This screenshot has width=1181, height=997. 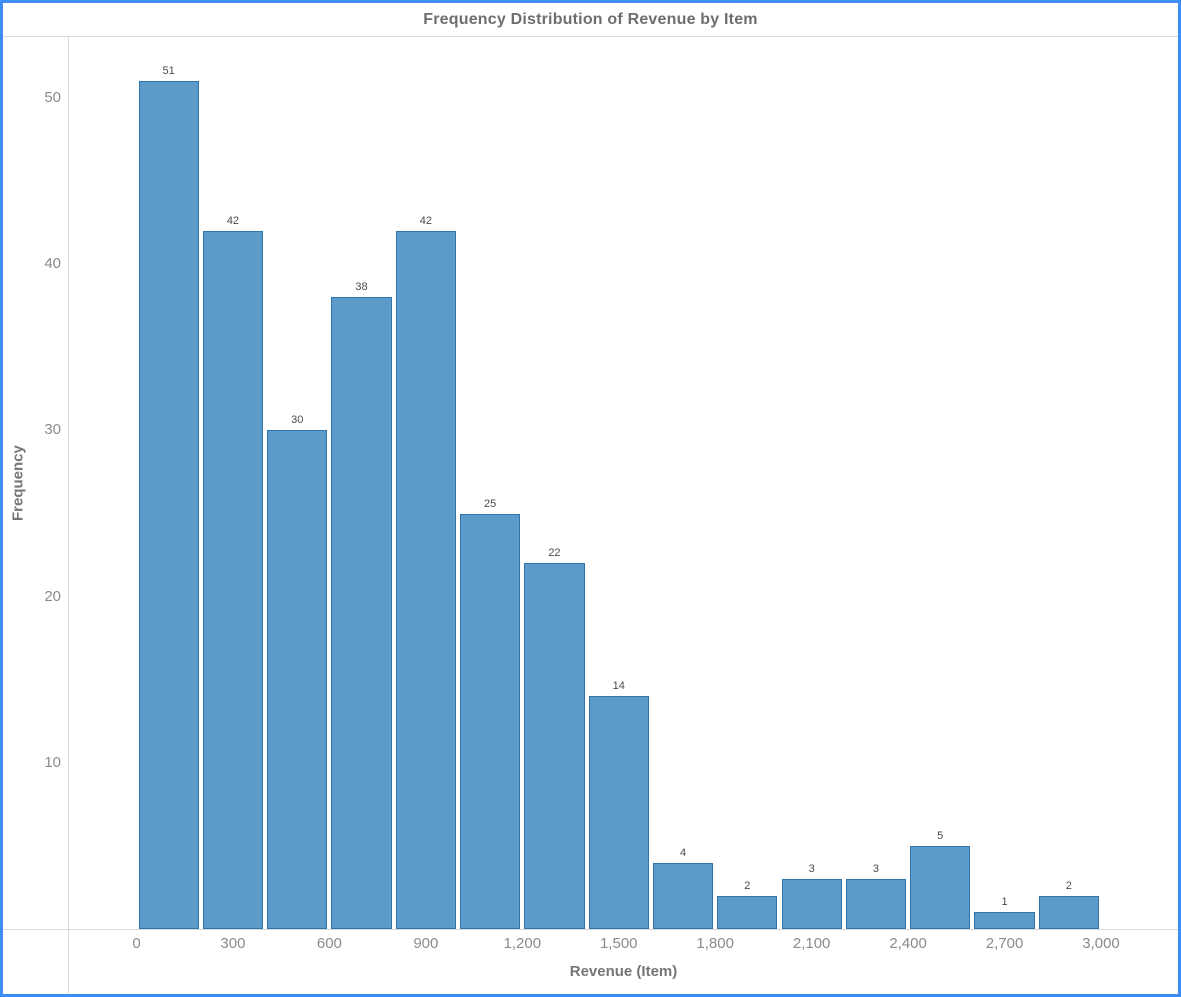 I want to click on x-tick-label: 300, so click(x=233, y=943).